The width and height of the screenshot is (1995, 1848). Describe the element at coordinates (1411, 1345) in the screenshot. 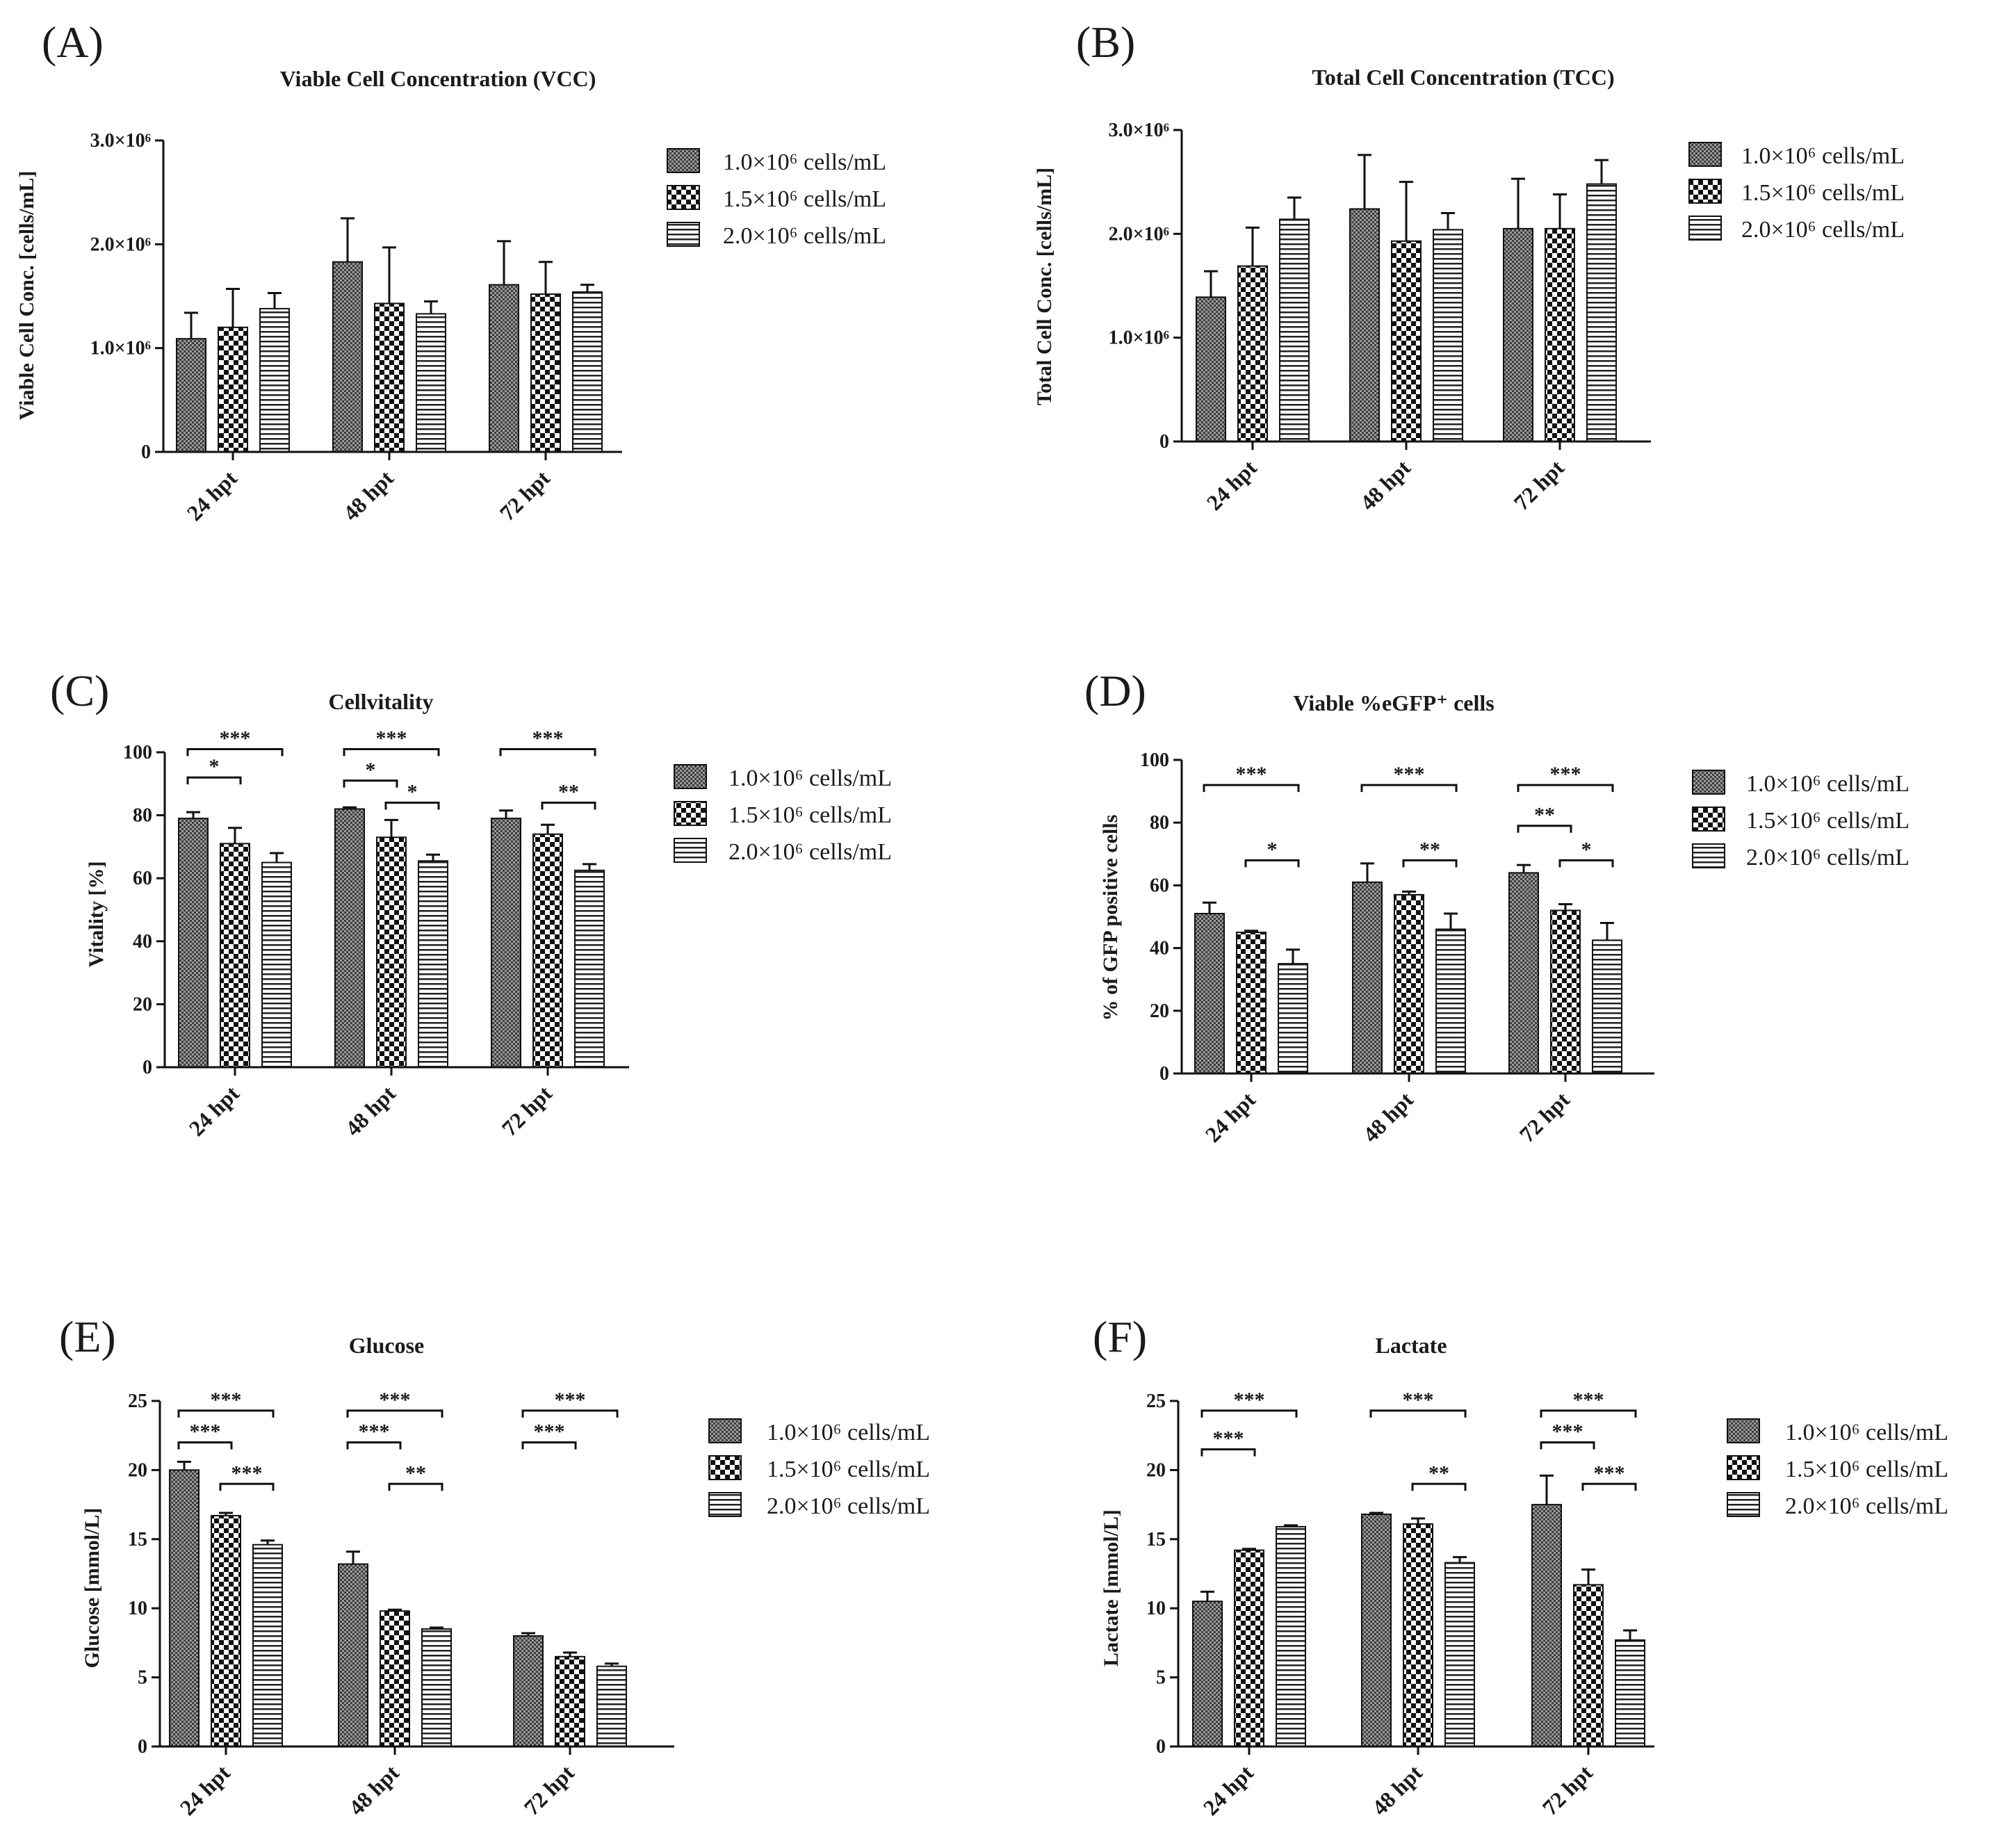

I see `panel-f-title: Lactate` at that location.